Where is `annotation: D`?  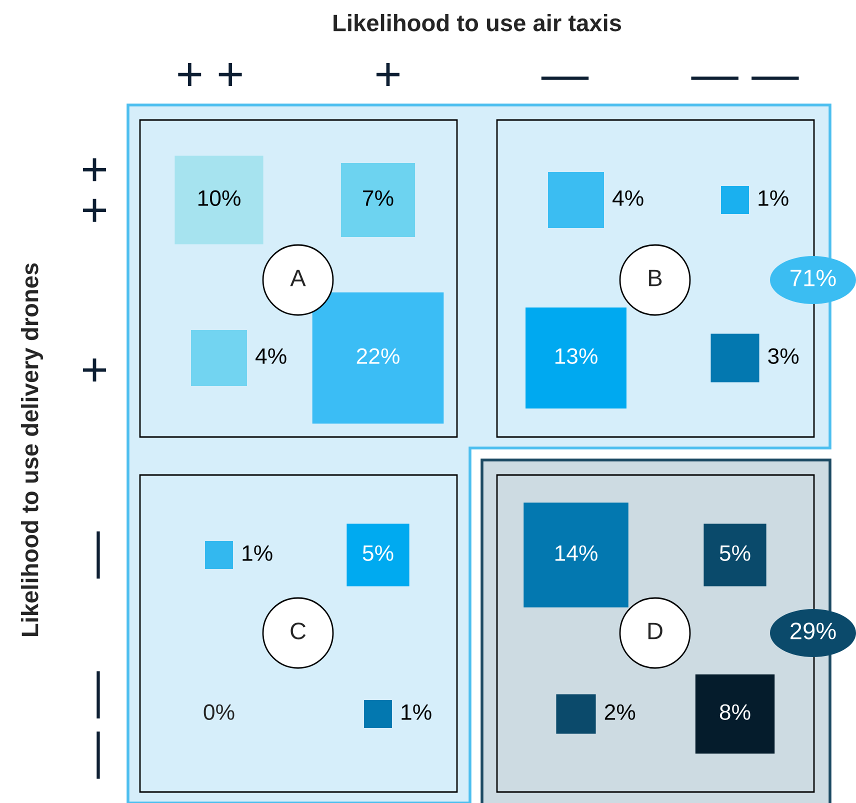 annotation: D is located at coordinates (655, 631).